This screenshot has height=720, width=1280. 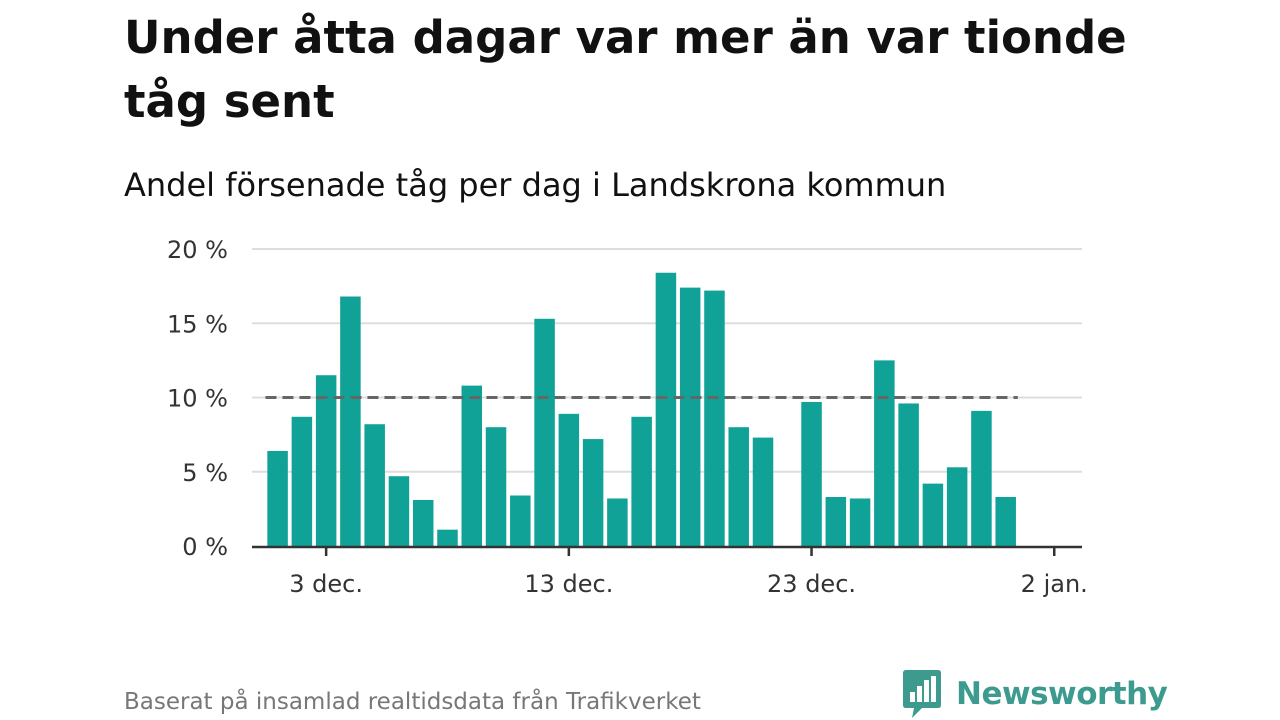 What do you see at coordinates (1054, 584) in the screenshot?
I see `x-tick-label: 2 jan.` at bounding box center [1054, 584].